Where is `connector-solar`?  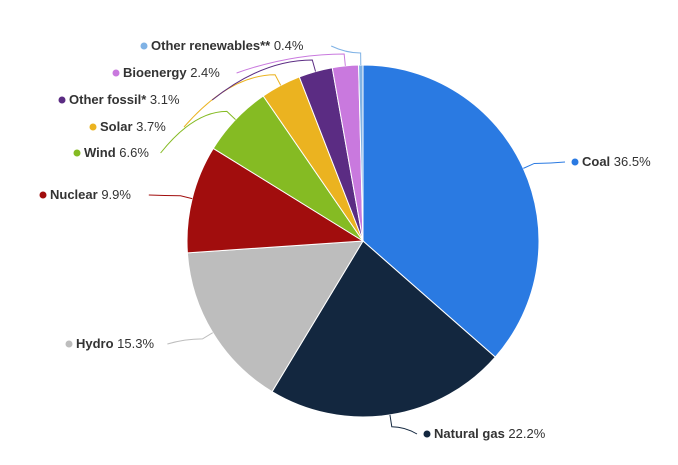
connector-solar is located at coordinates (232, 101).